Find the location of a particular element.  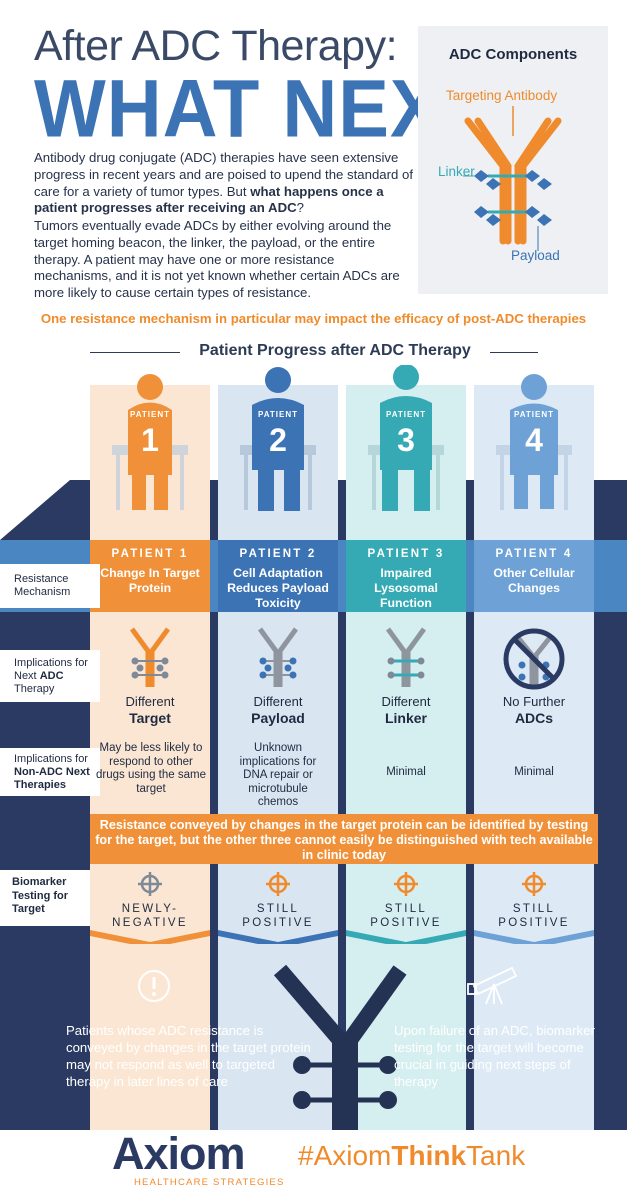

biomarker-status: NEWLY-NEGATIVE is located at coordinates (150, 916).